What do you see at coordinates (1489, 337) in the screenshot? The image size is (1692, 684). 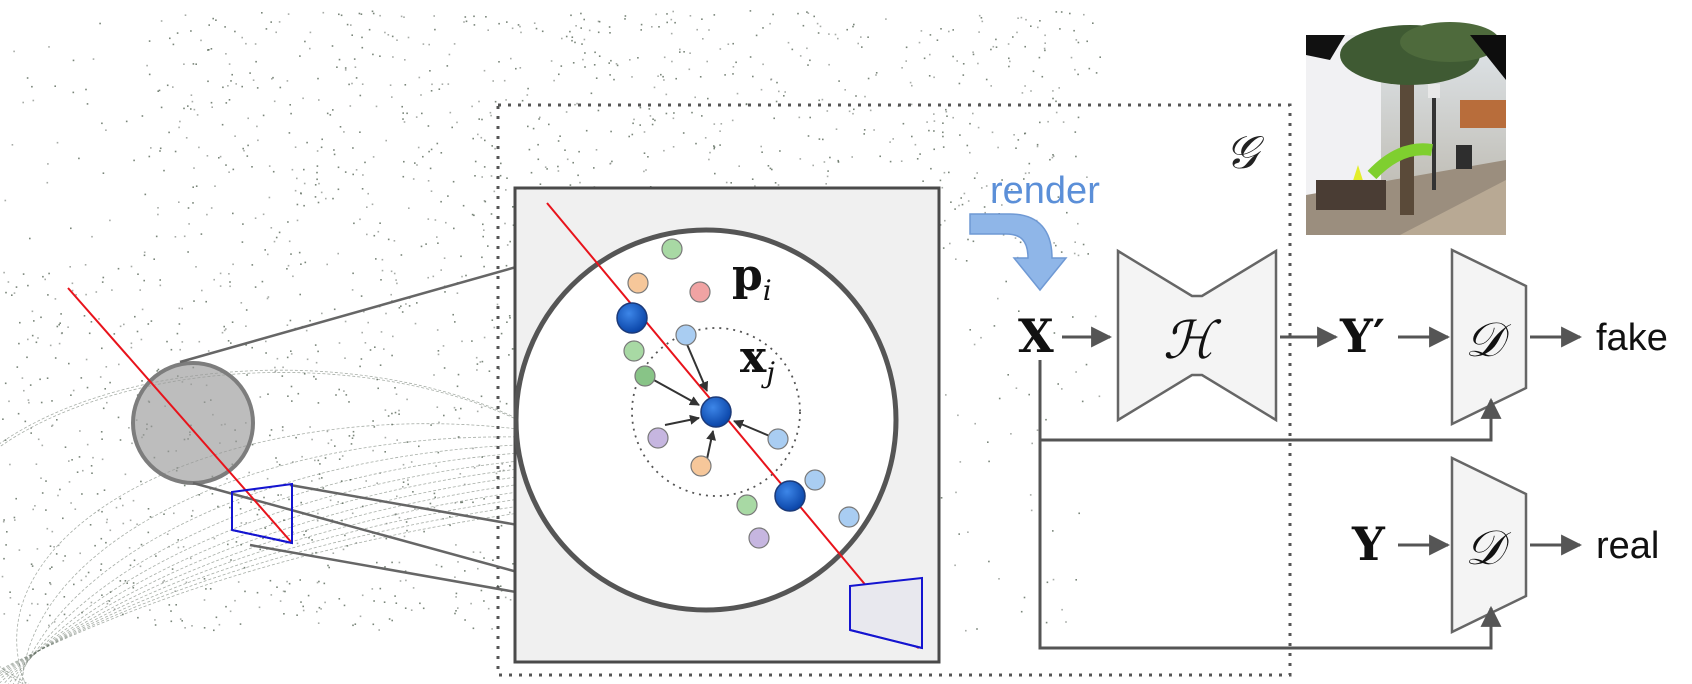 I see `discriminator-top-block` at bounding box center [1489, 337].